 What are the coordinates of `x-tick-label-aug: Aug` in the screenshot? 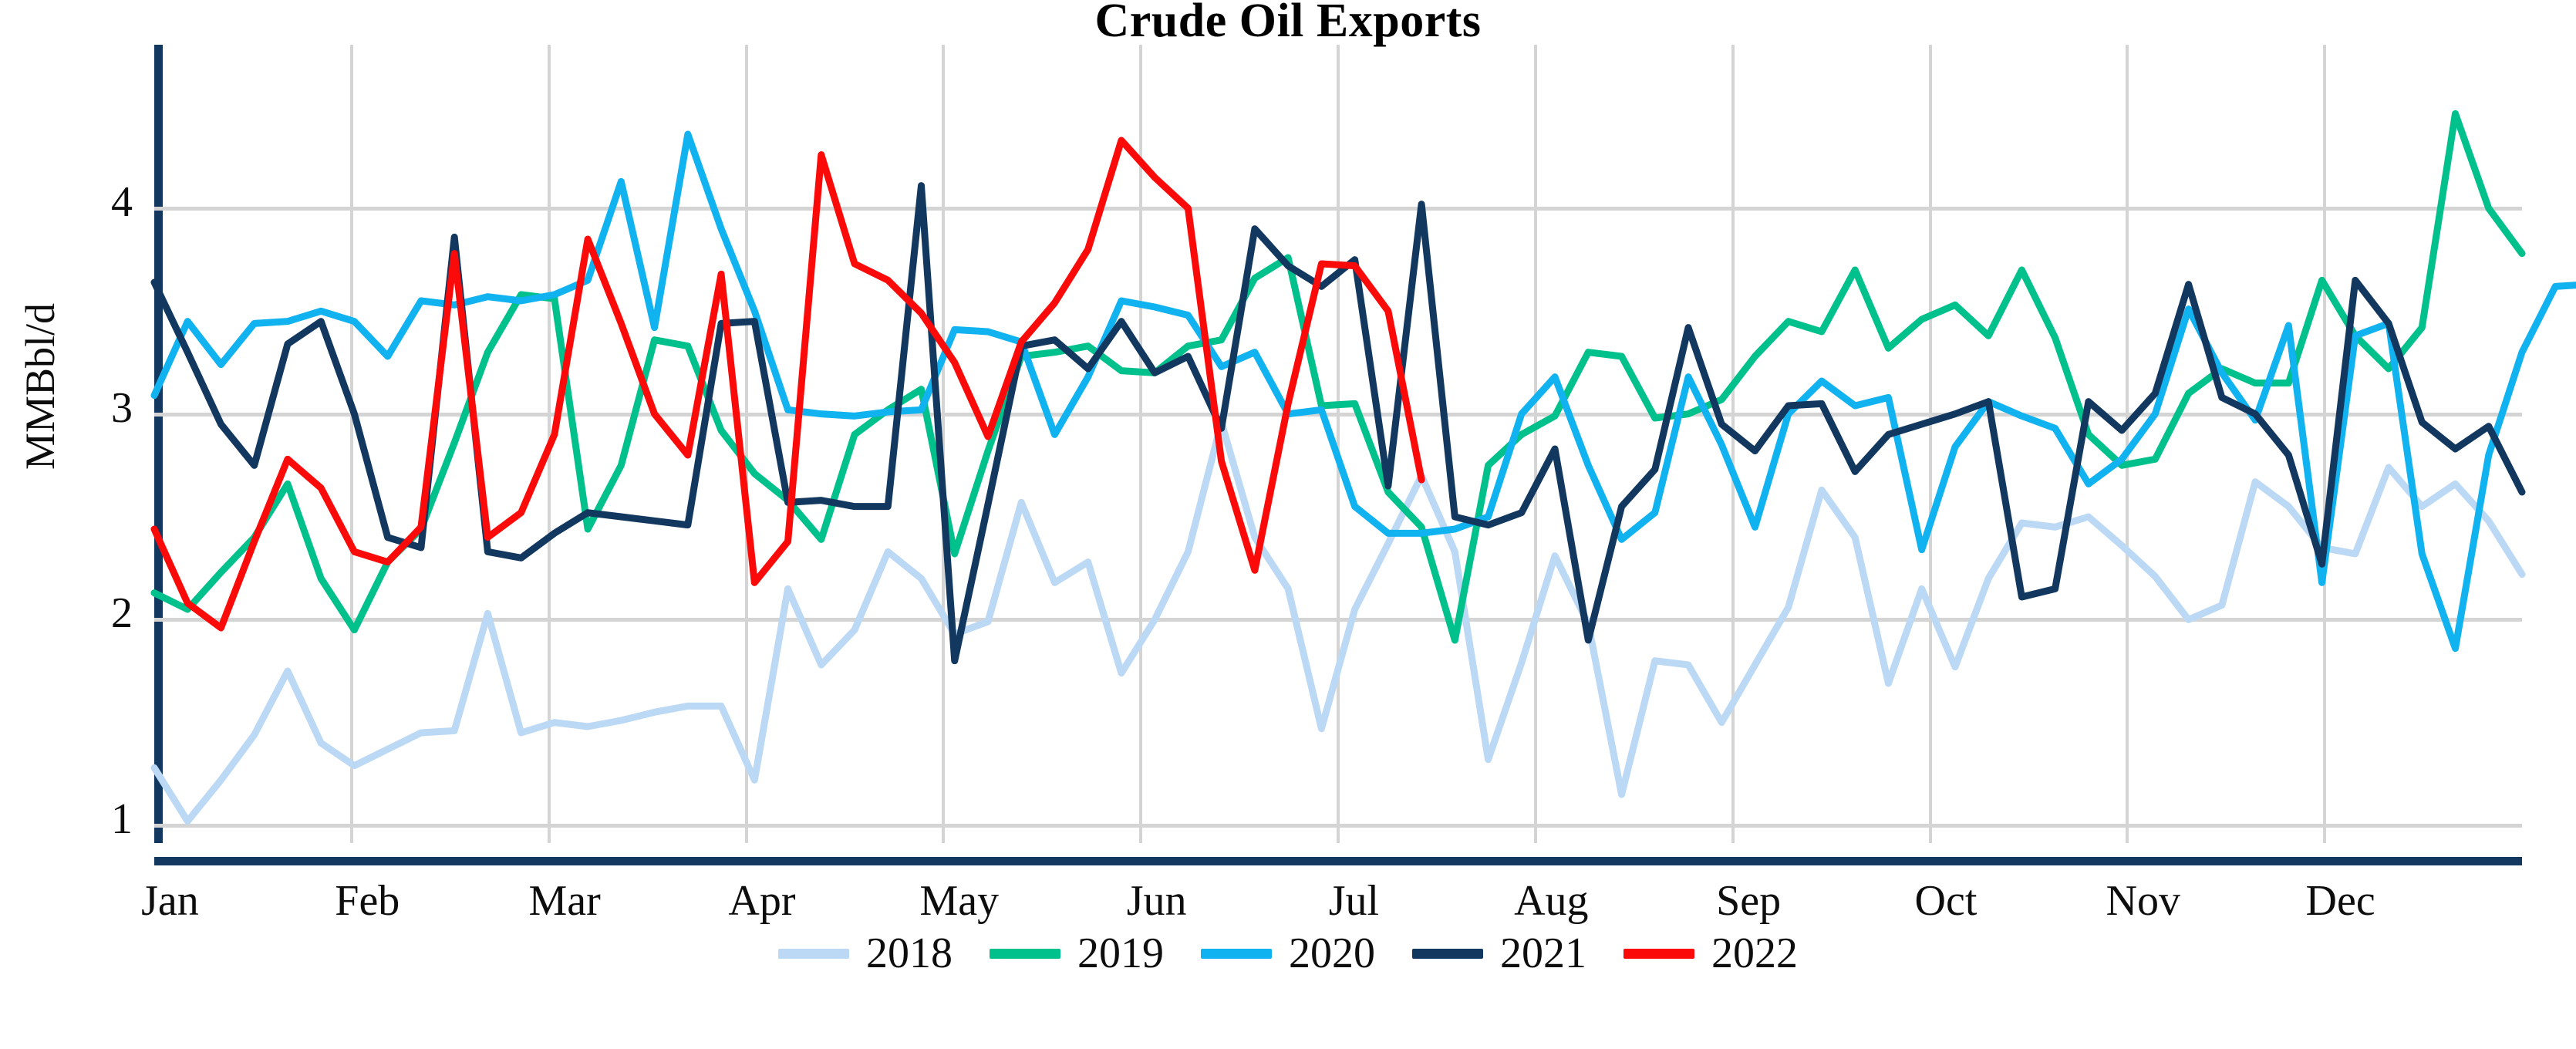 It's located at (1551, 901).